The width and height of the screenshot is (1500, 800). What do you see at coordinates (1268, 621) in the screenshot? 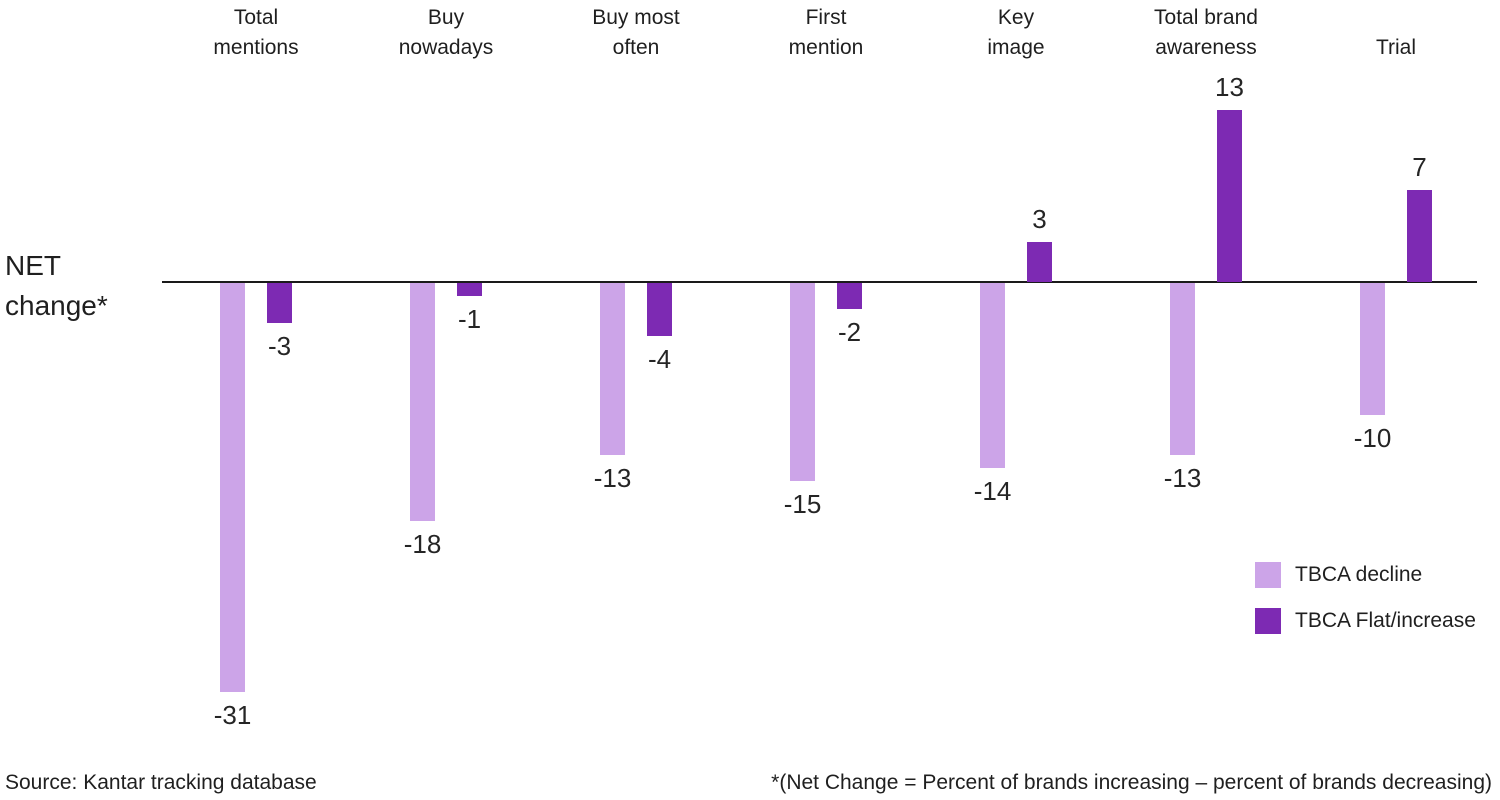
I see `legend-swatch-flat-increase` at bounding box center [1268, 621].